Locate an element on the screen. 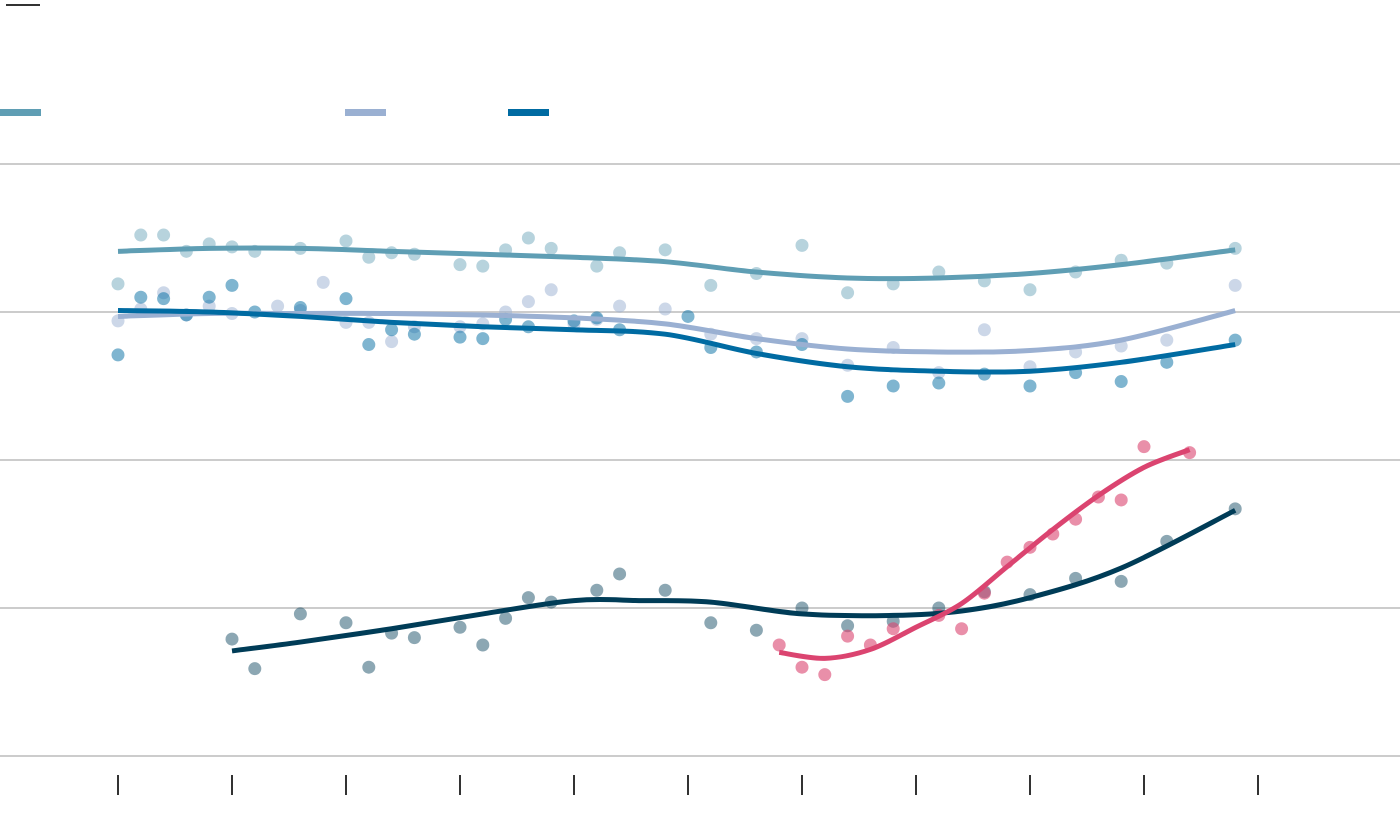 The width and height of the screenshot is (1400, 836). title-rule is located at coordinates (23, 5).